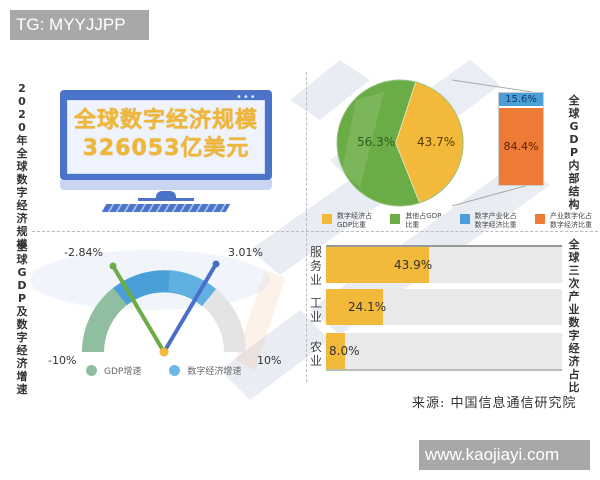 The width and height of the screenshot is (600, 480). I want to click on bar-value-label: 8.0%, so click(344, 351).